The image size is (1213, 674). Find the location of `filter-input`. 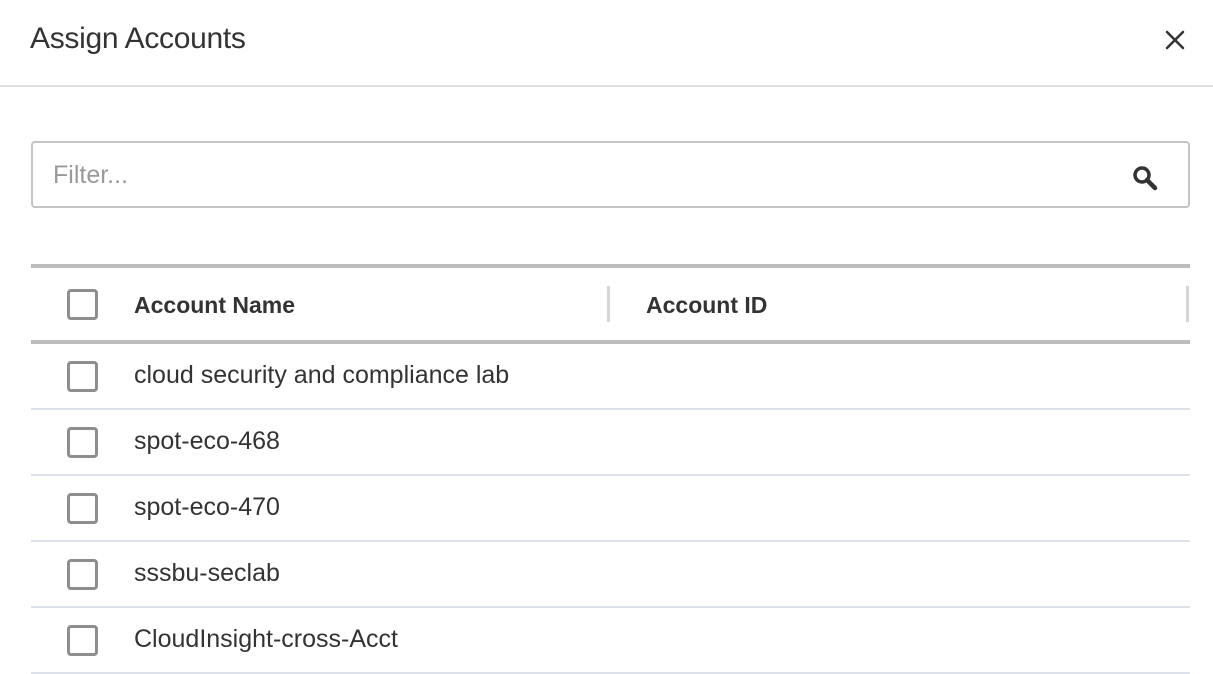

filter-input is located at coordinates (578, 175).